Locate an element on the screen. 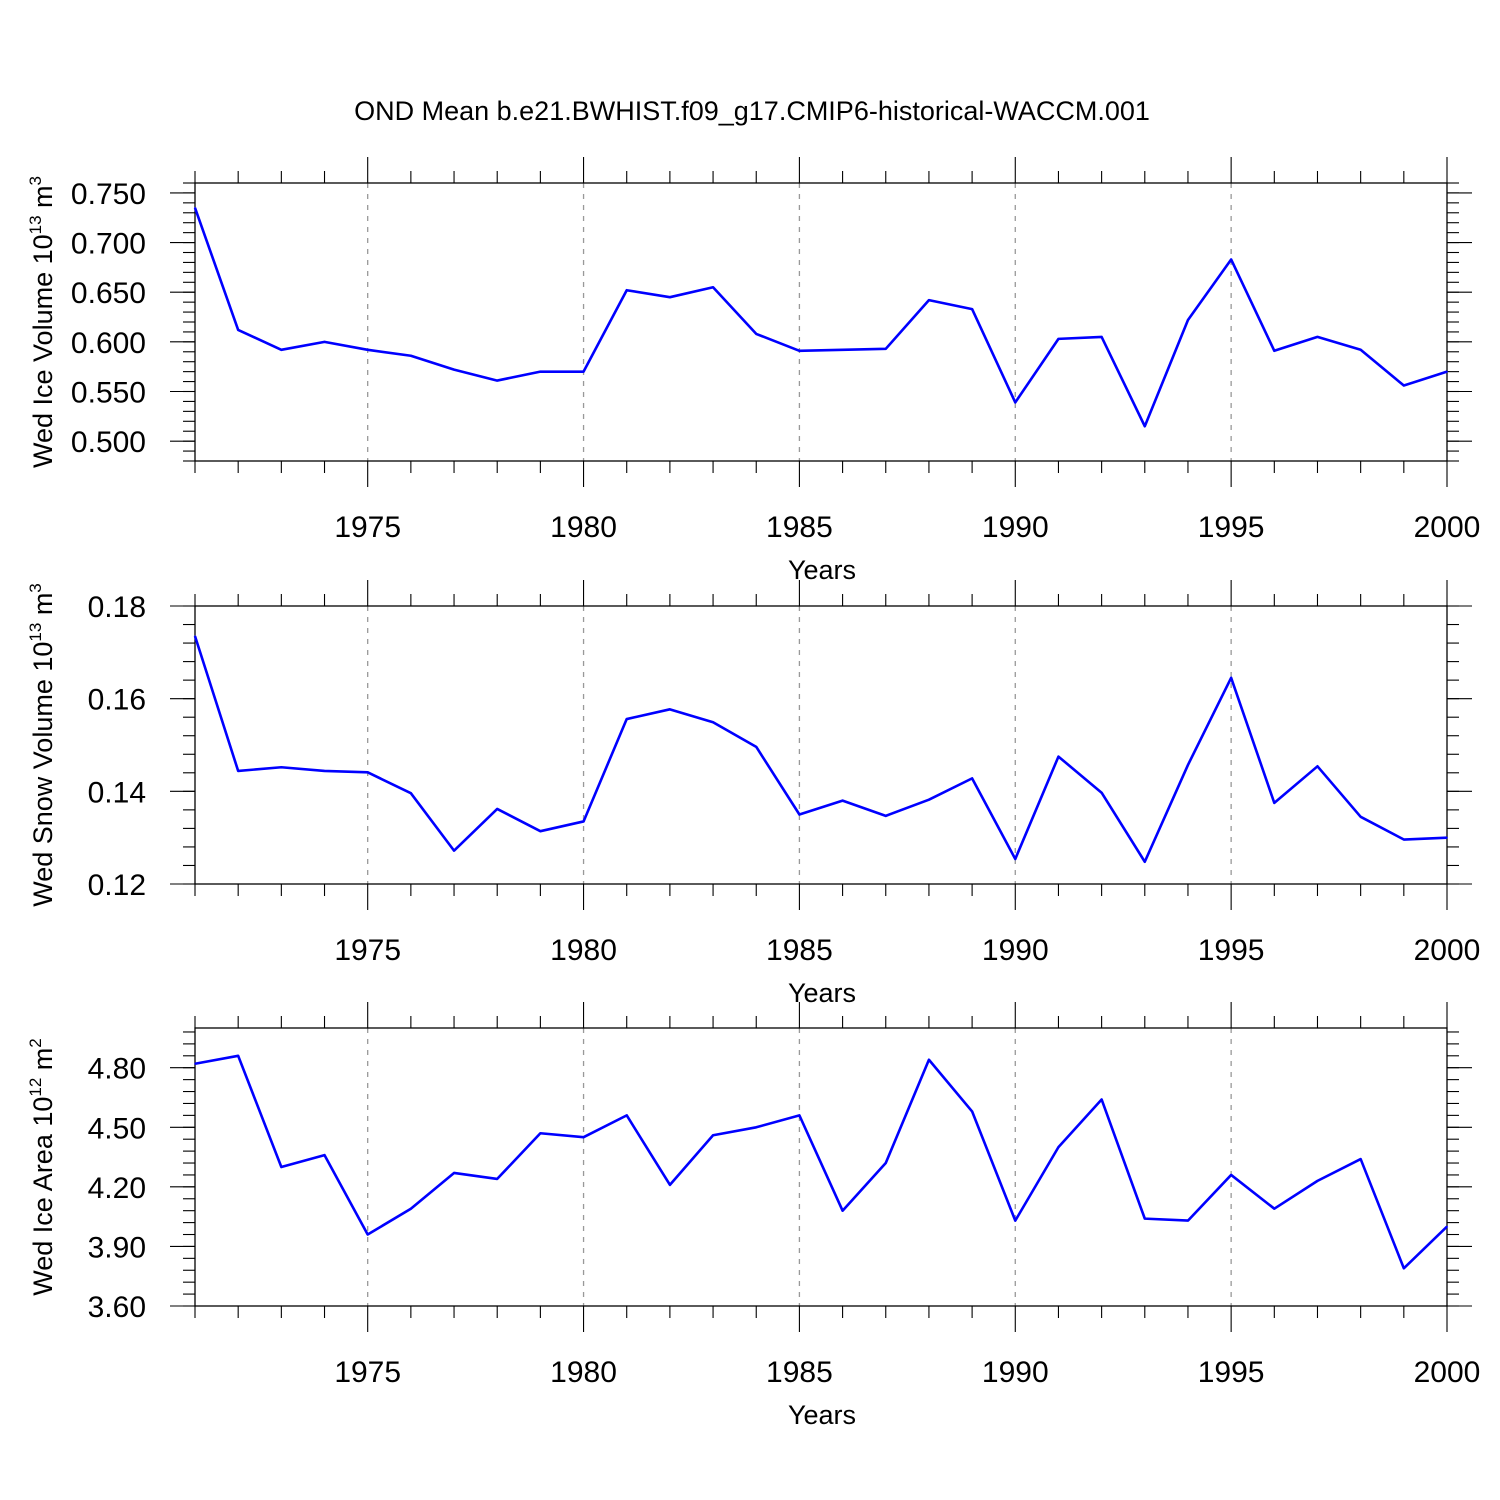  y-axis-title-superscript: 3 is located at coordinates (35, 587).